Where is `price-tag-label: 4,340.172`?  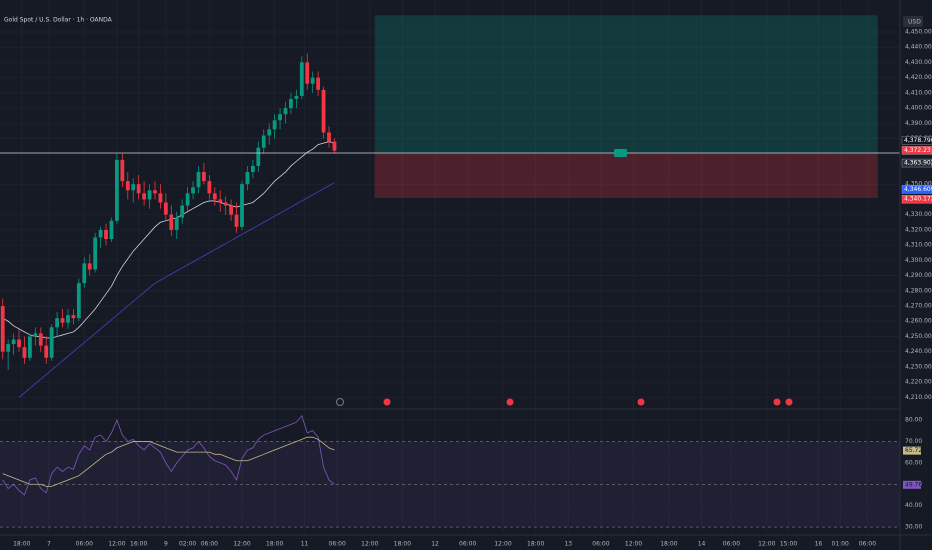
price-tag-label: 4,340.172 is located at coordinates (918, 199).